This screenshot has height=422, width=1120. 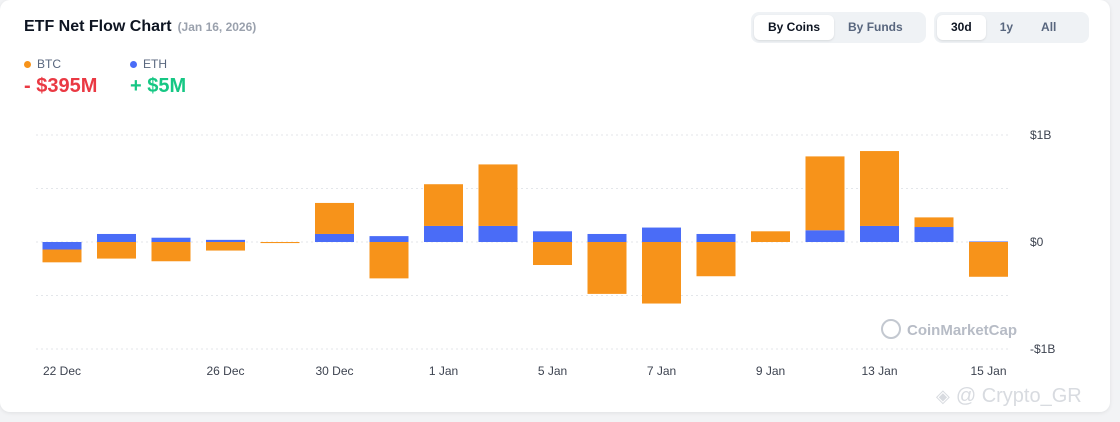 I want to click on watermark-brand: CoinMarketCap, so click(x=962, y=330).